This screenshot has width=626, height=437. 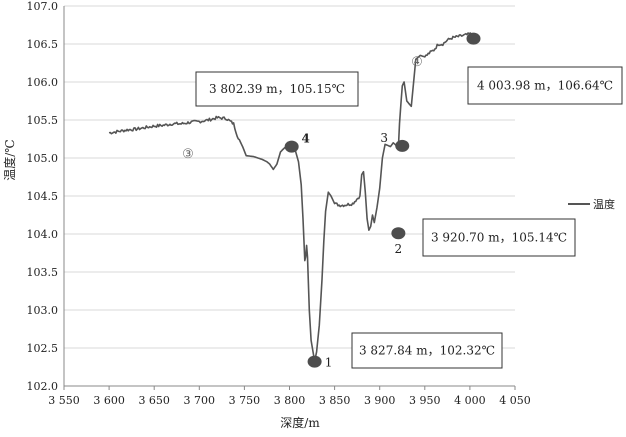 What do you see at coordinates (515, 400) in the screenshot?
I see `x-tick-label: 4 050` at bounding box center [515, 400].